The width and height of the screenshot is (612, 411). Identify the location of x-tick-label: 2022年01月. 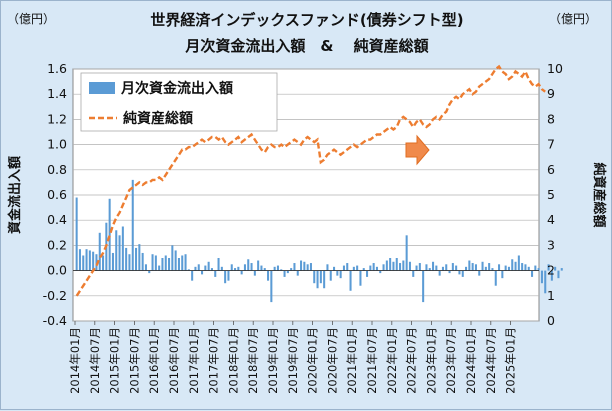
(392, 360).